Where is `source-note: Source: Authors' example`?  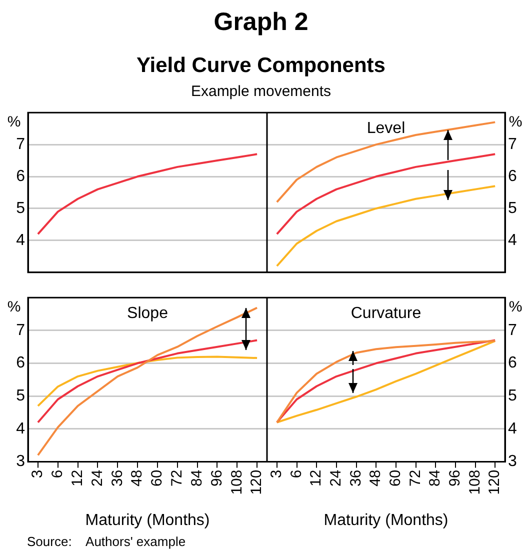
source-note: Source: Authors' example is located at coordinates (106, 541).